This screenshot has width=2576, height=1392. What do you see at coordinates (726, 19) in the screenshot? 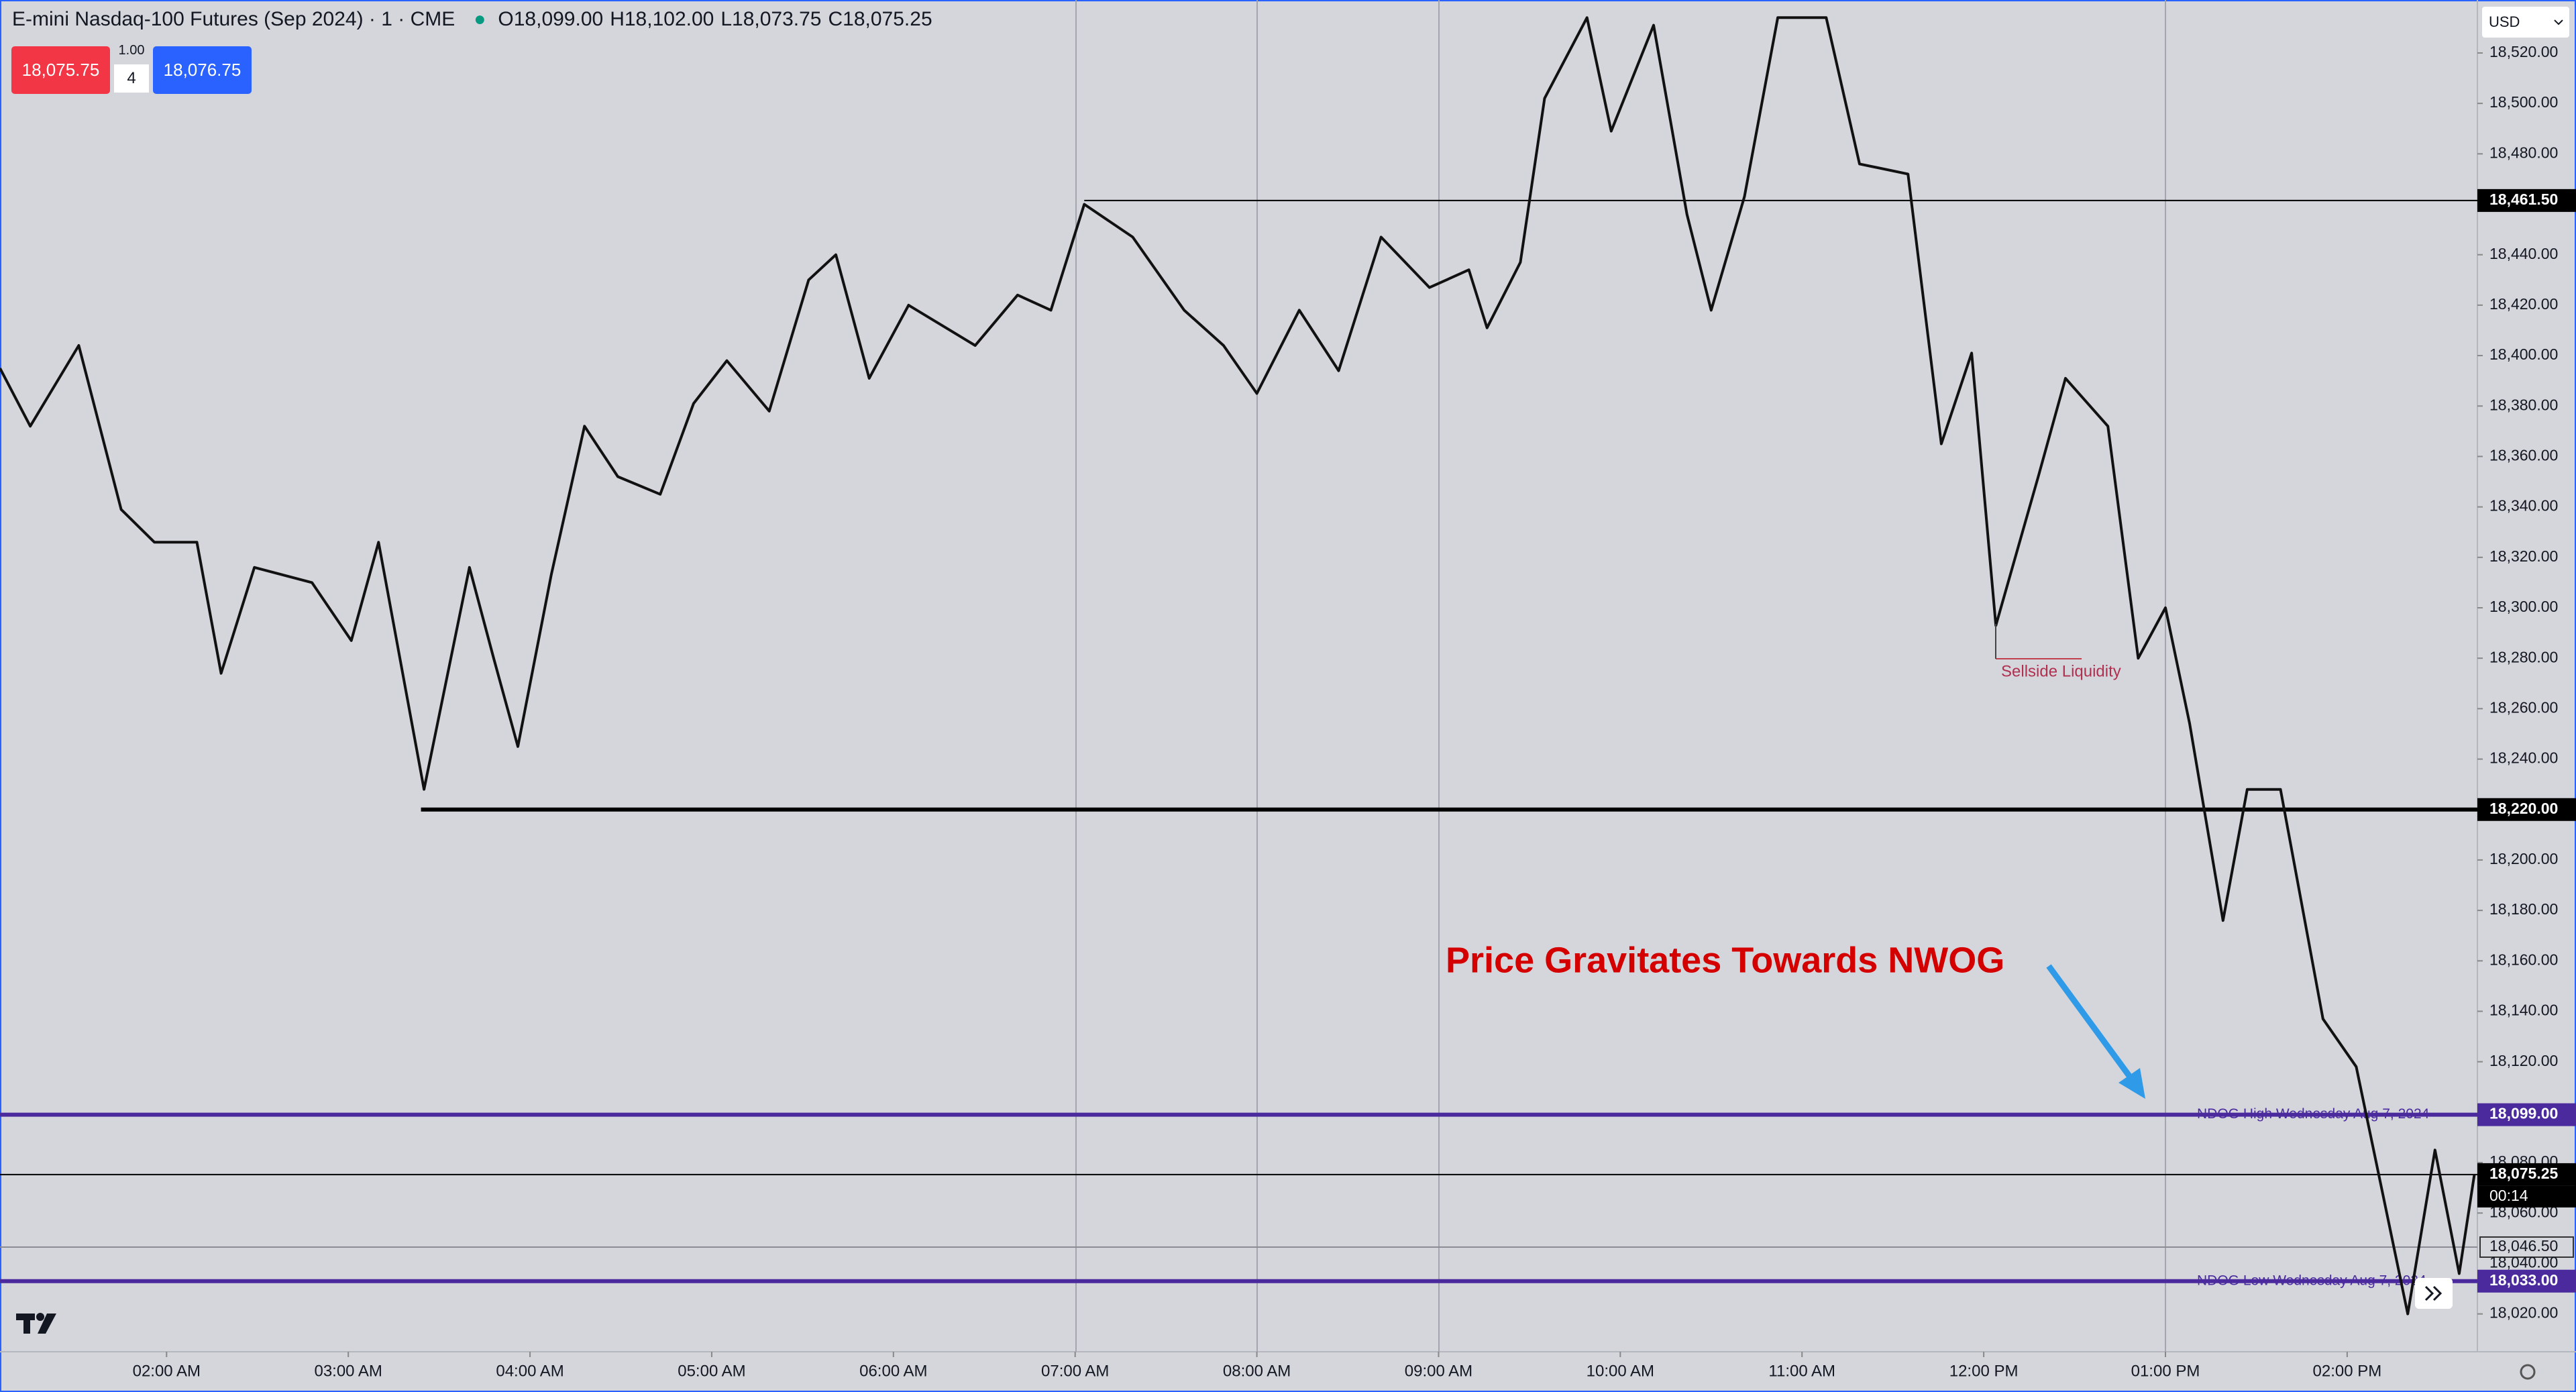
I see `ohlc-key: L` at bounding box center [726, 19].